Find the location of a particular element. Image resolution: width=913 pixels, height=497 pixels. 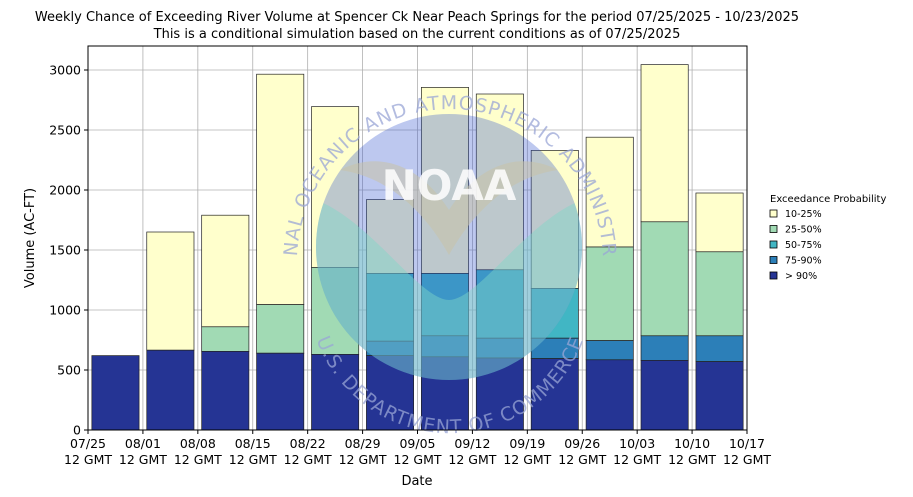

legend-title: Exceedance Probability is located at coordinates (828, 199).